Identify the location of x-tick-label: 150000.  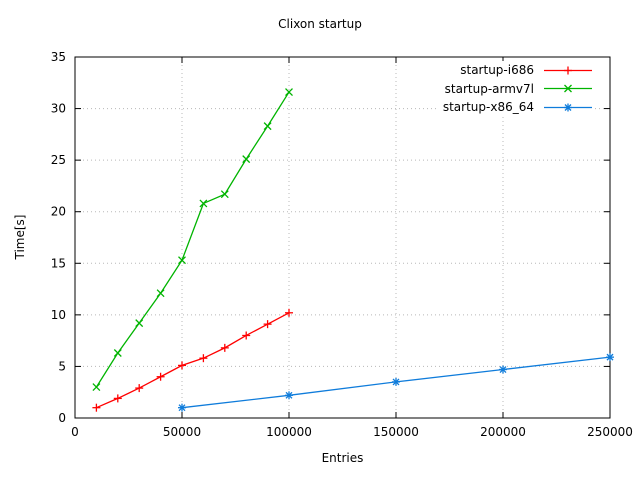
(396, 432).